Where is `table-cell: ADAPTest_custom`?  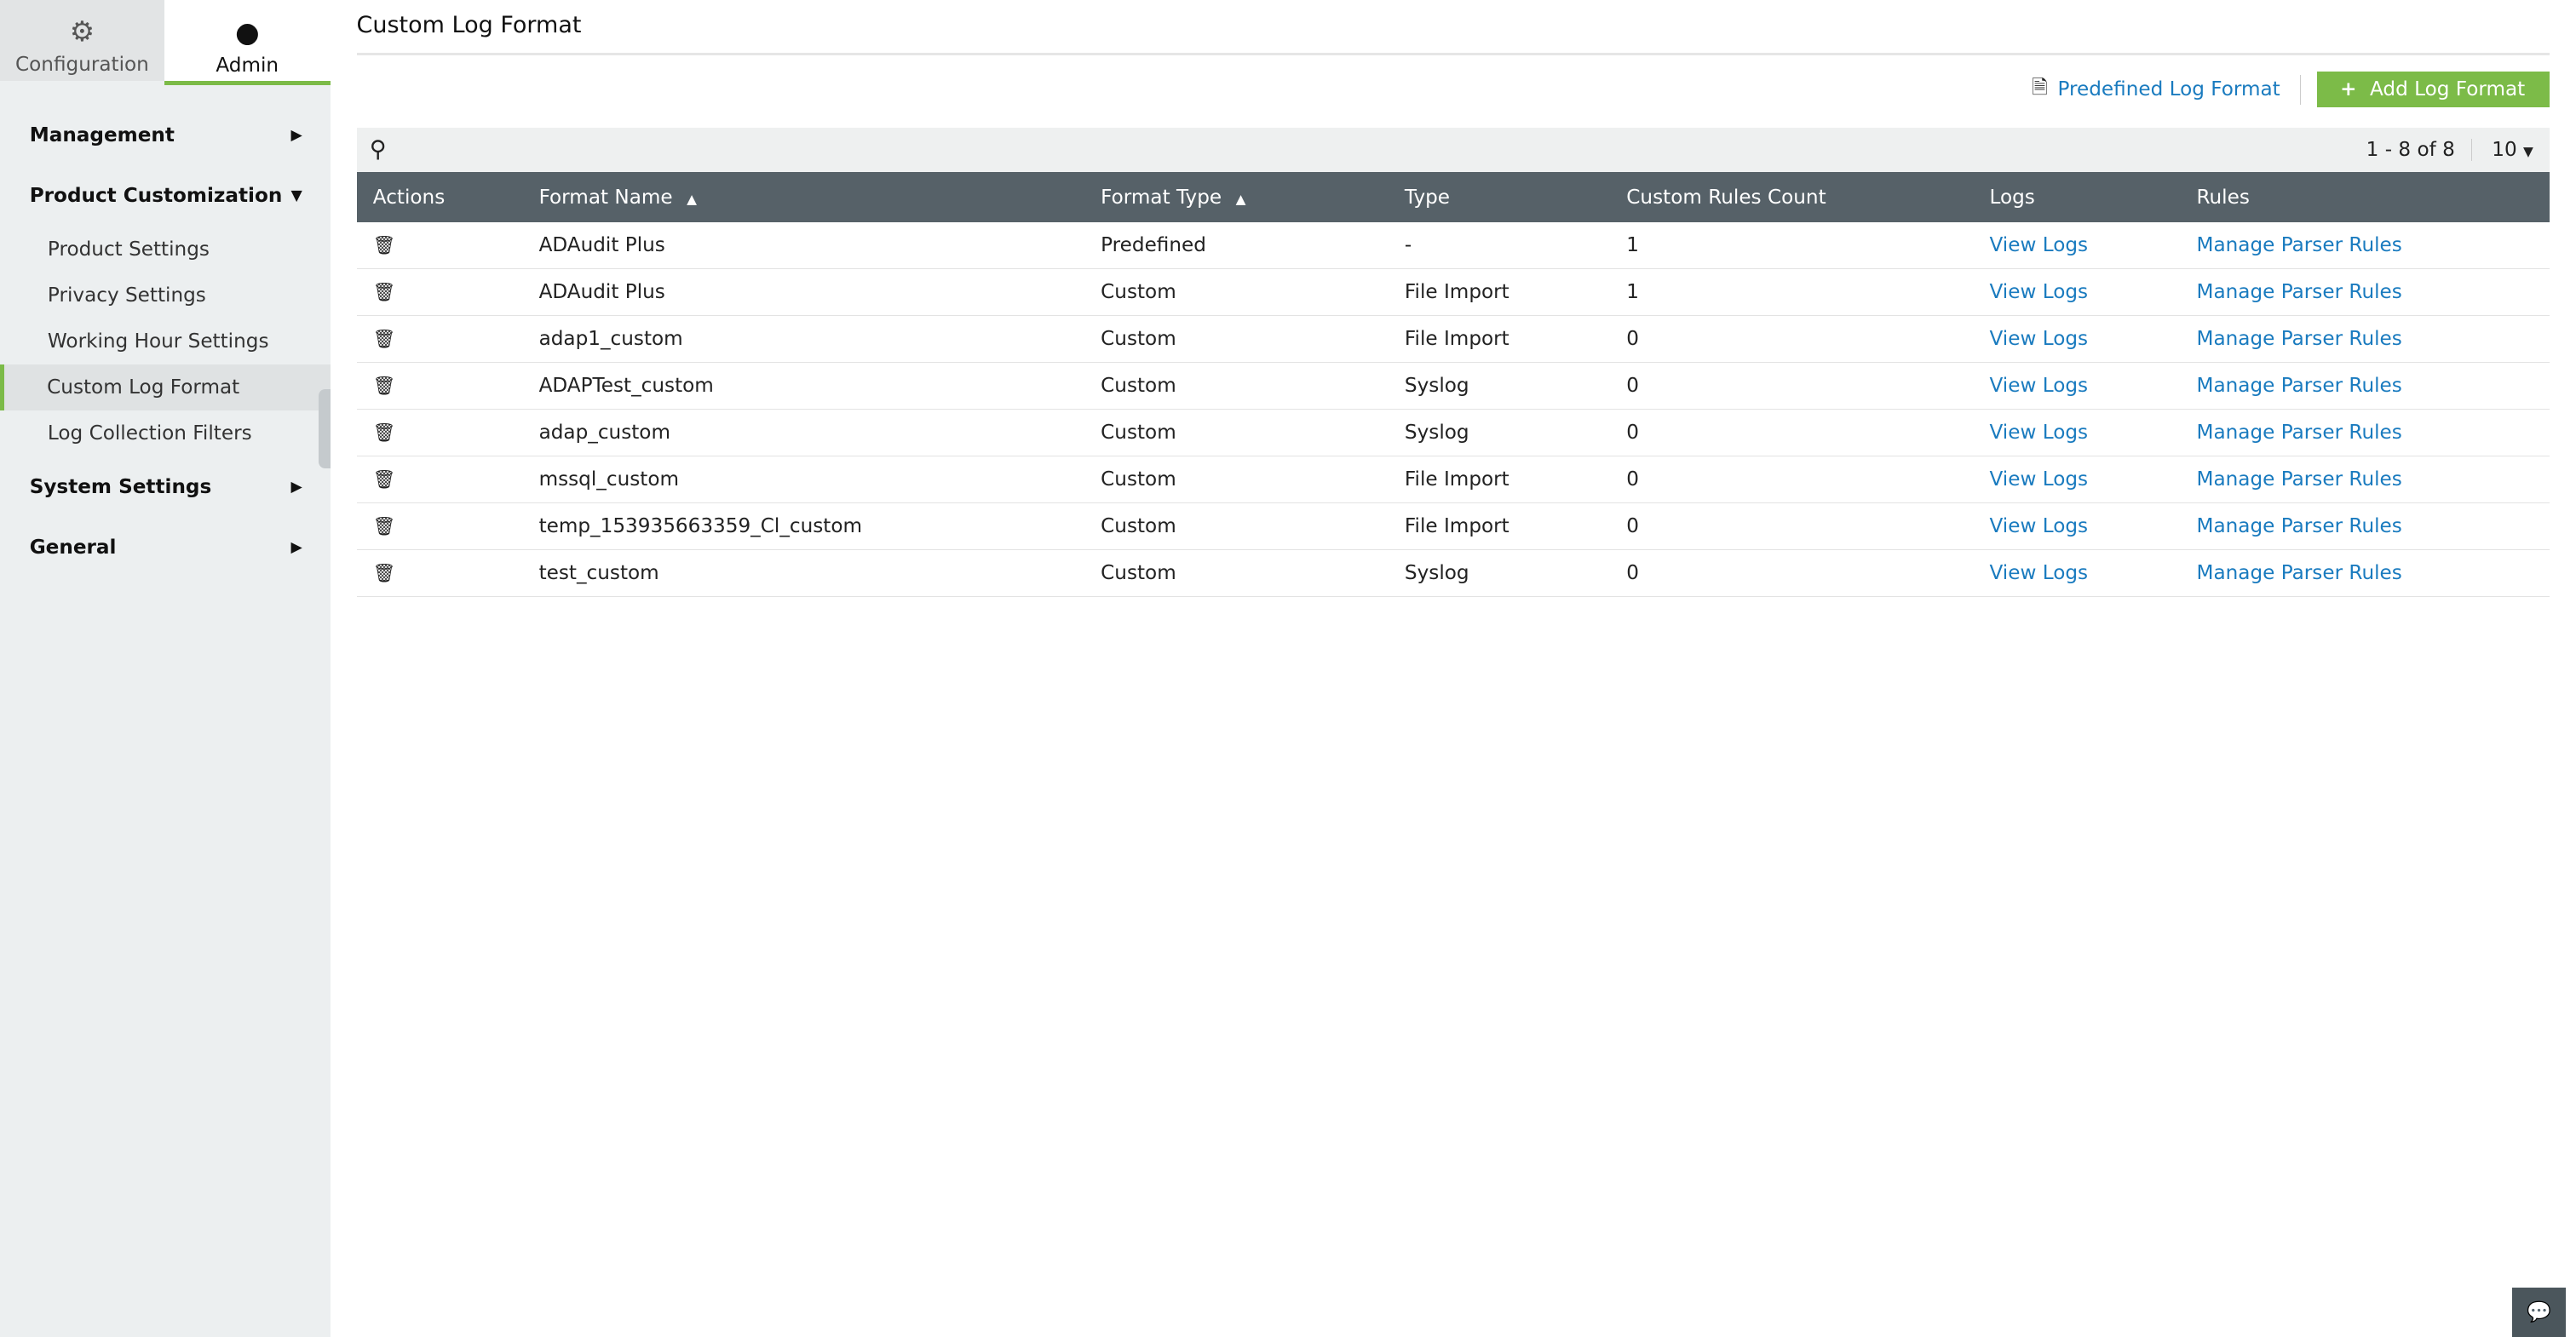 table-cell: ADAPTest_custom is located at coordinates (820, 386).